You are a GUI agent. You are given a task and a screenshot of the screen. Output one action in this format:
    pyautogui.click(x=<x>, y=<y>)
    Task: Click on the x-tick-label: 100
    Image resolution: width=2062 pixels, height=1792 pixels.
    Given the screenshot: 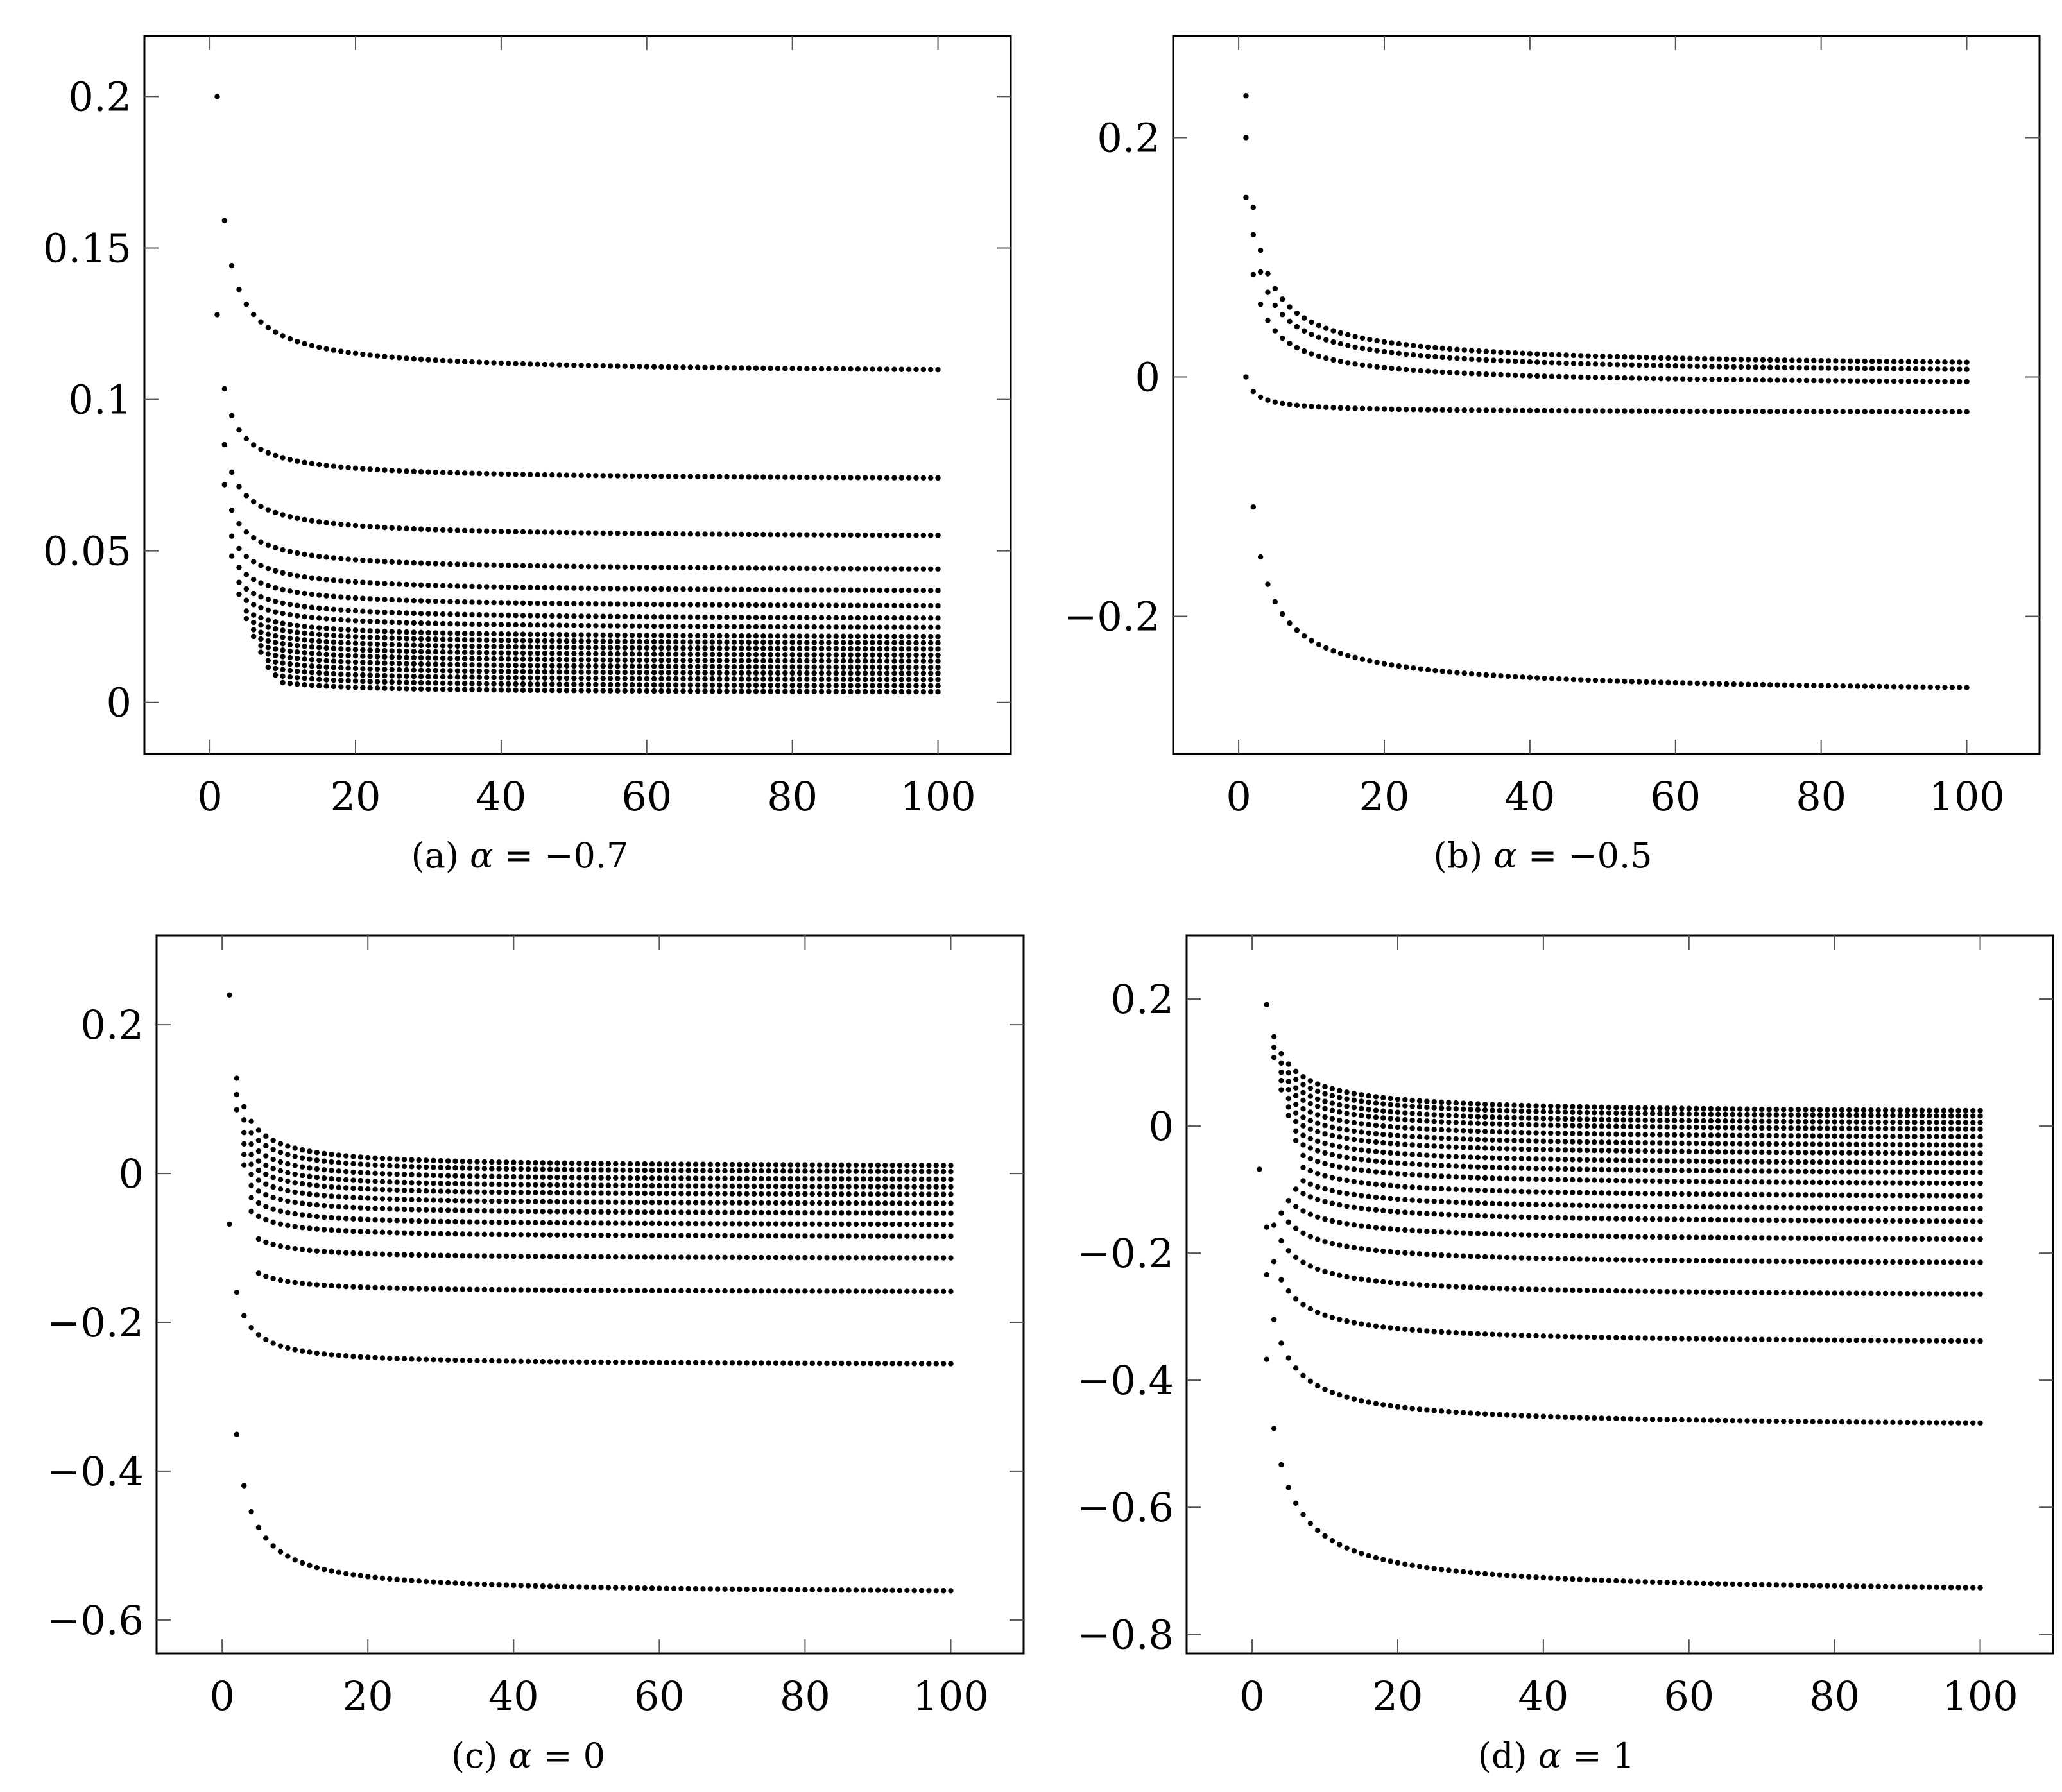 What is the action you would take?
    pyautogui.click(x=950, y=1696)
    